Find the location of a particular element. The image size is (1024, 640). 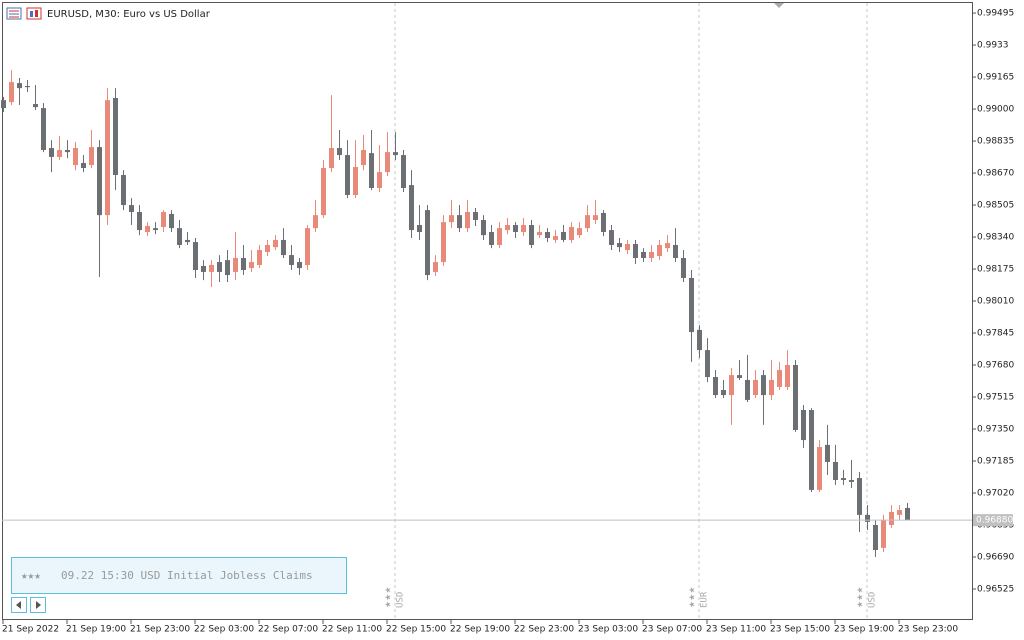

x-tick-label: 23 Sep 15:00 is located at coordinates (800, 630).